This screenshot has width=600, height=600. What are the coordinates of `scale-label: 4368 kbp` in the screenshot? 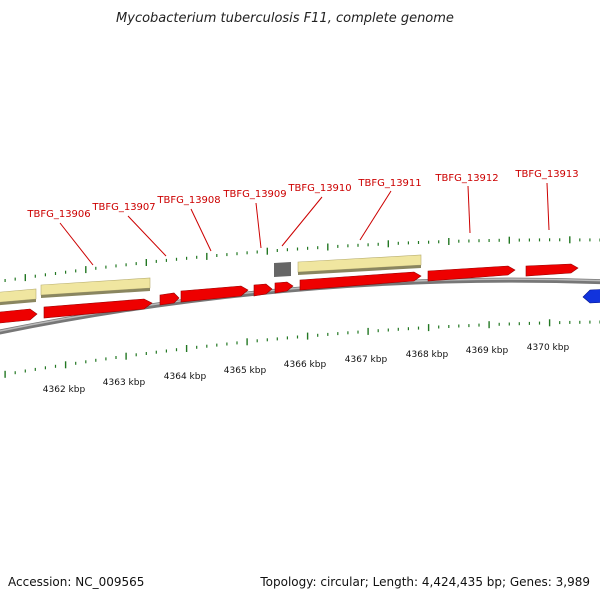 It's located at (427, 355).